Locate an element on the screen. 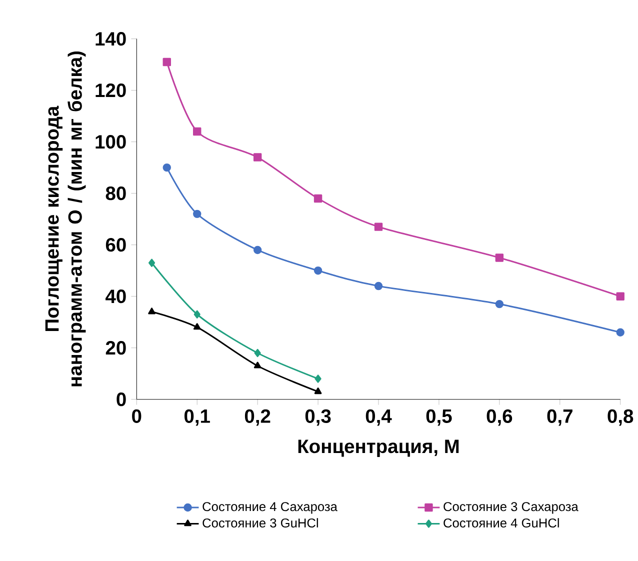 This screenshot has width=638, height=561. x-tick-label: 0,5 is located at coordinates (439, 417).